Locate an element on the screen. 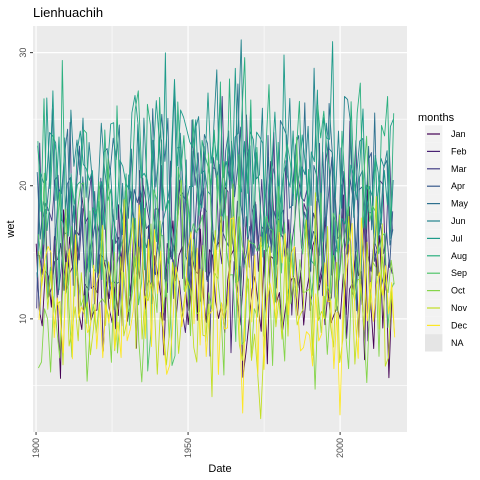 This screenshot has width=480, height=480. legend-title: months is located at coordinates (436, 118).